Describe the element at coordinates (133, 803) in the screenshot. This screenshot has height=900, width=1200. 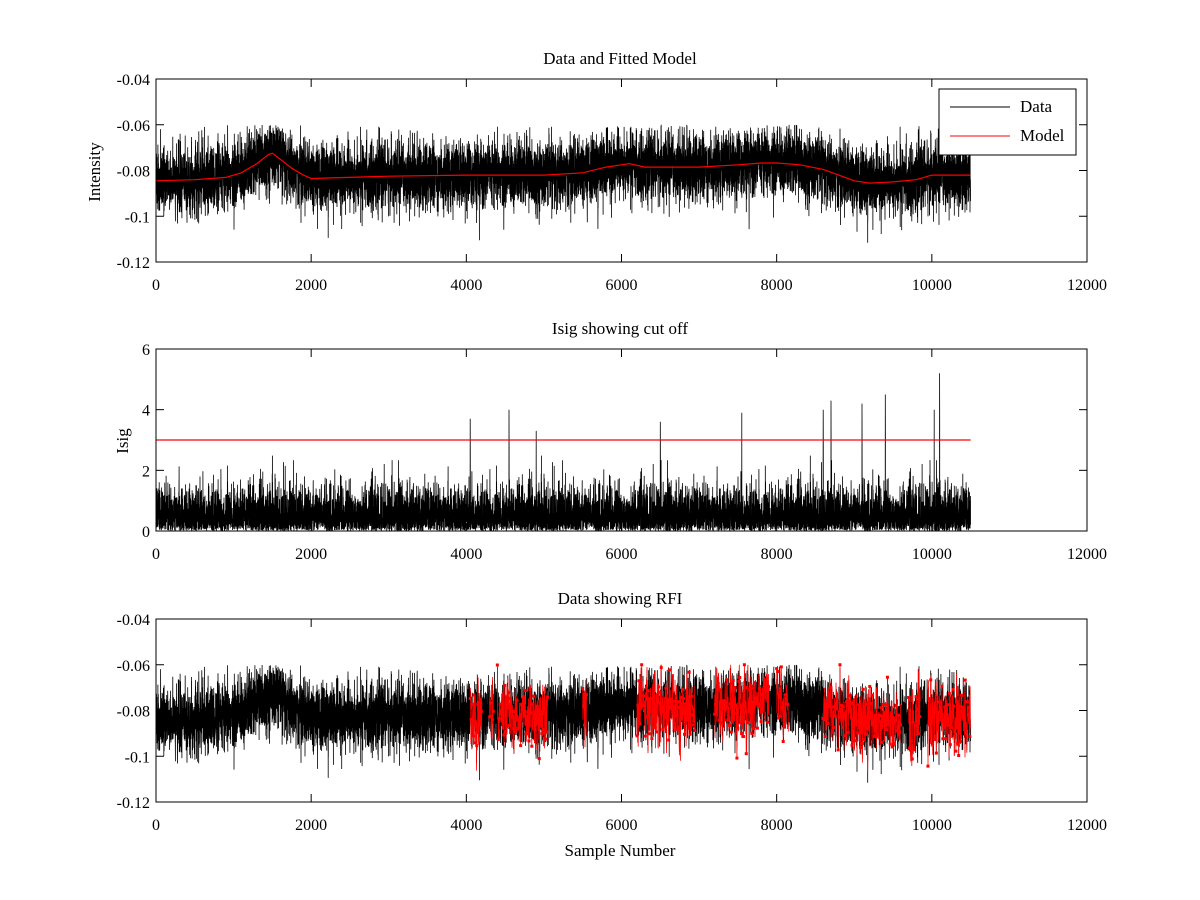
I see `y-tick-label: -0.12` at that location.